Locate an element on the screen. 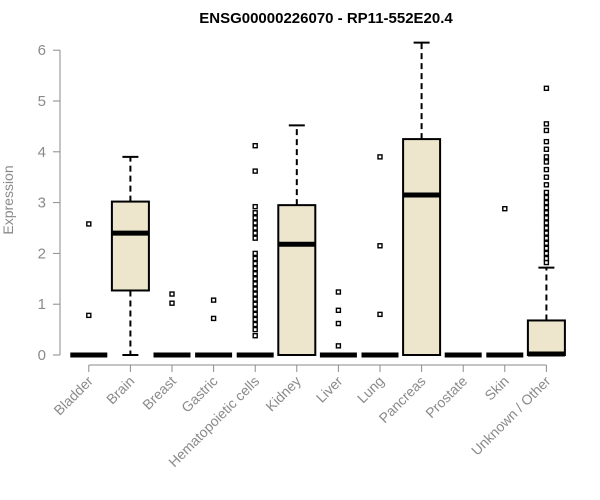  box-hematopoietic-cells is located at coordinates (255, 250).